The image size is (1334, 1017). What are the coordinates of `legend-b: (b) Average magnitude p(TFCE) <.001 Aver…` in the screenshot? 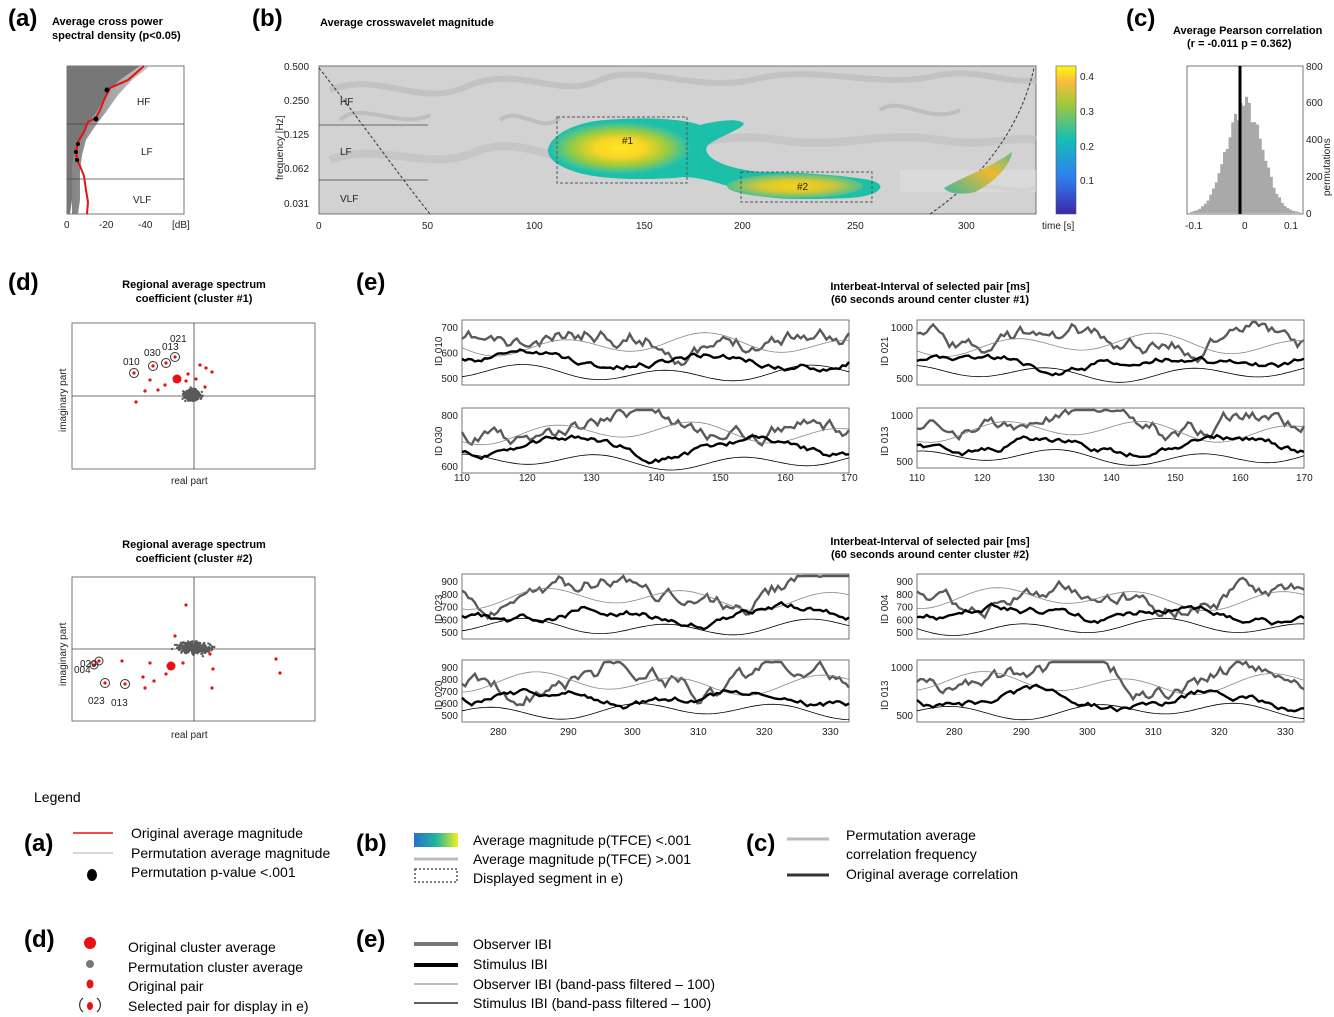 It's located at (523, 858).